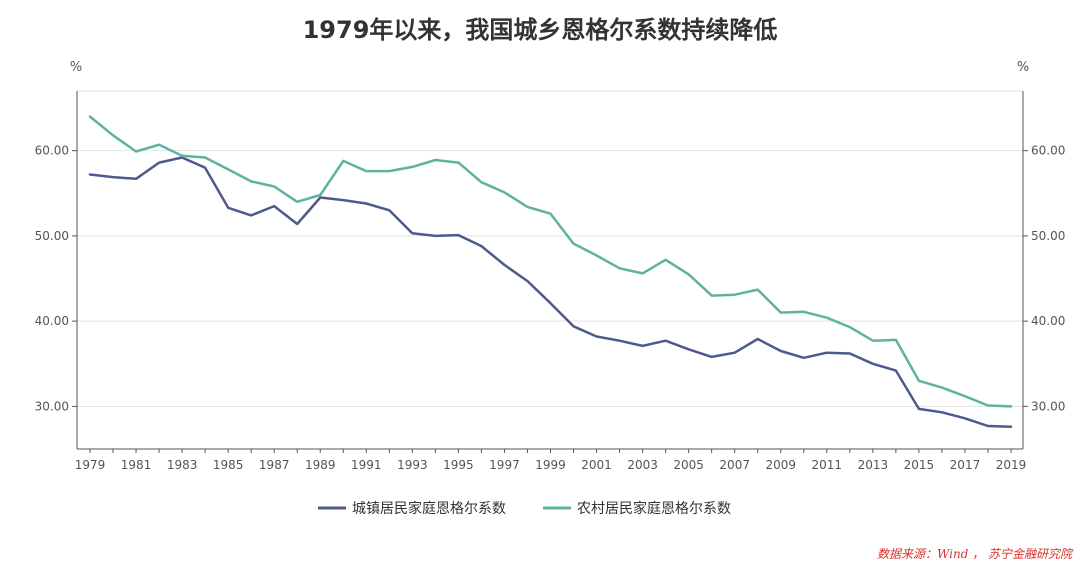 This screenshot has width=1080, height=578. What do you see at coordinates (919, 465) in the screenshot?
I see `xtick-label-2015: 2015` at bounding box center [919, 465].